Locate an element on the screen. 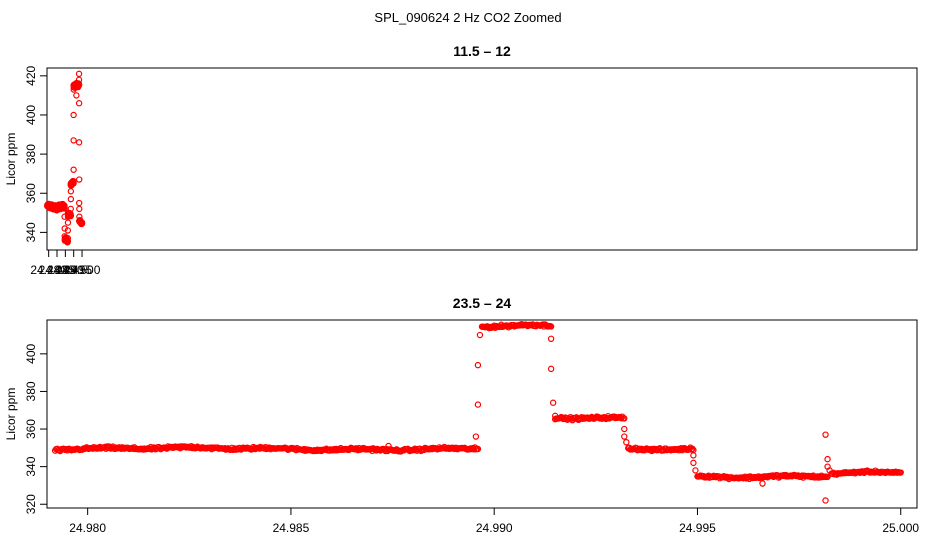  x-tick-label: 24.480 is located at coordinates (48, 270).